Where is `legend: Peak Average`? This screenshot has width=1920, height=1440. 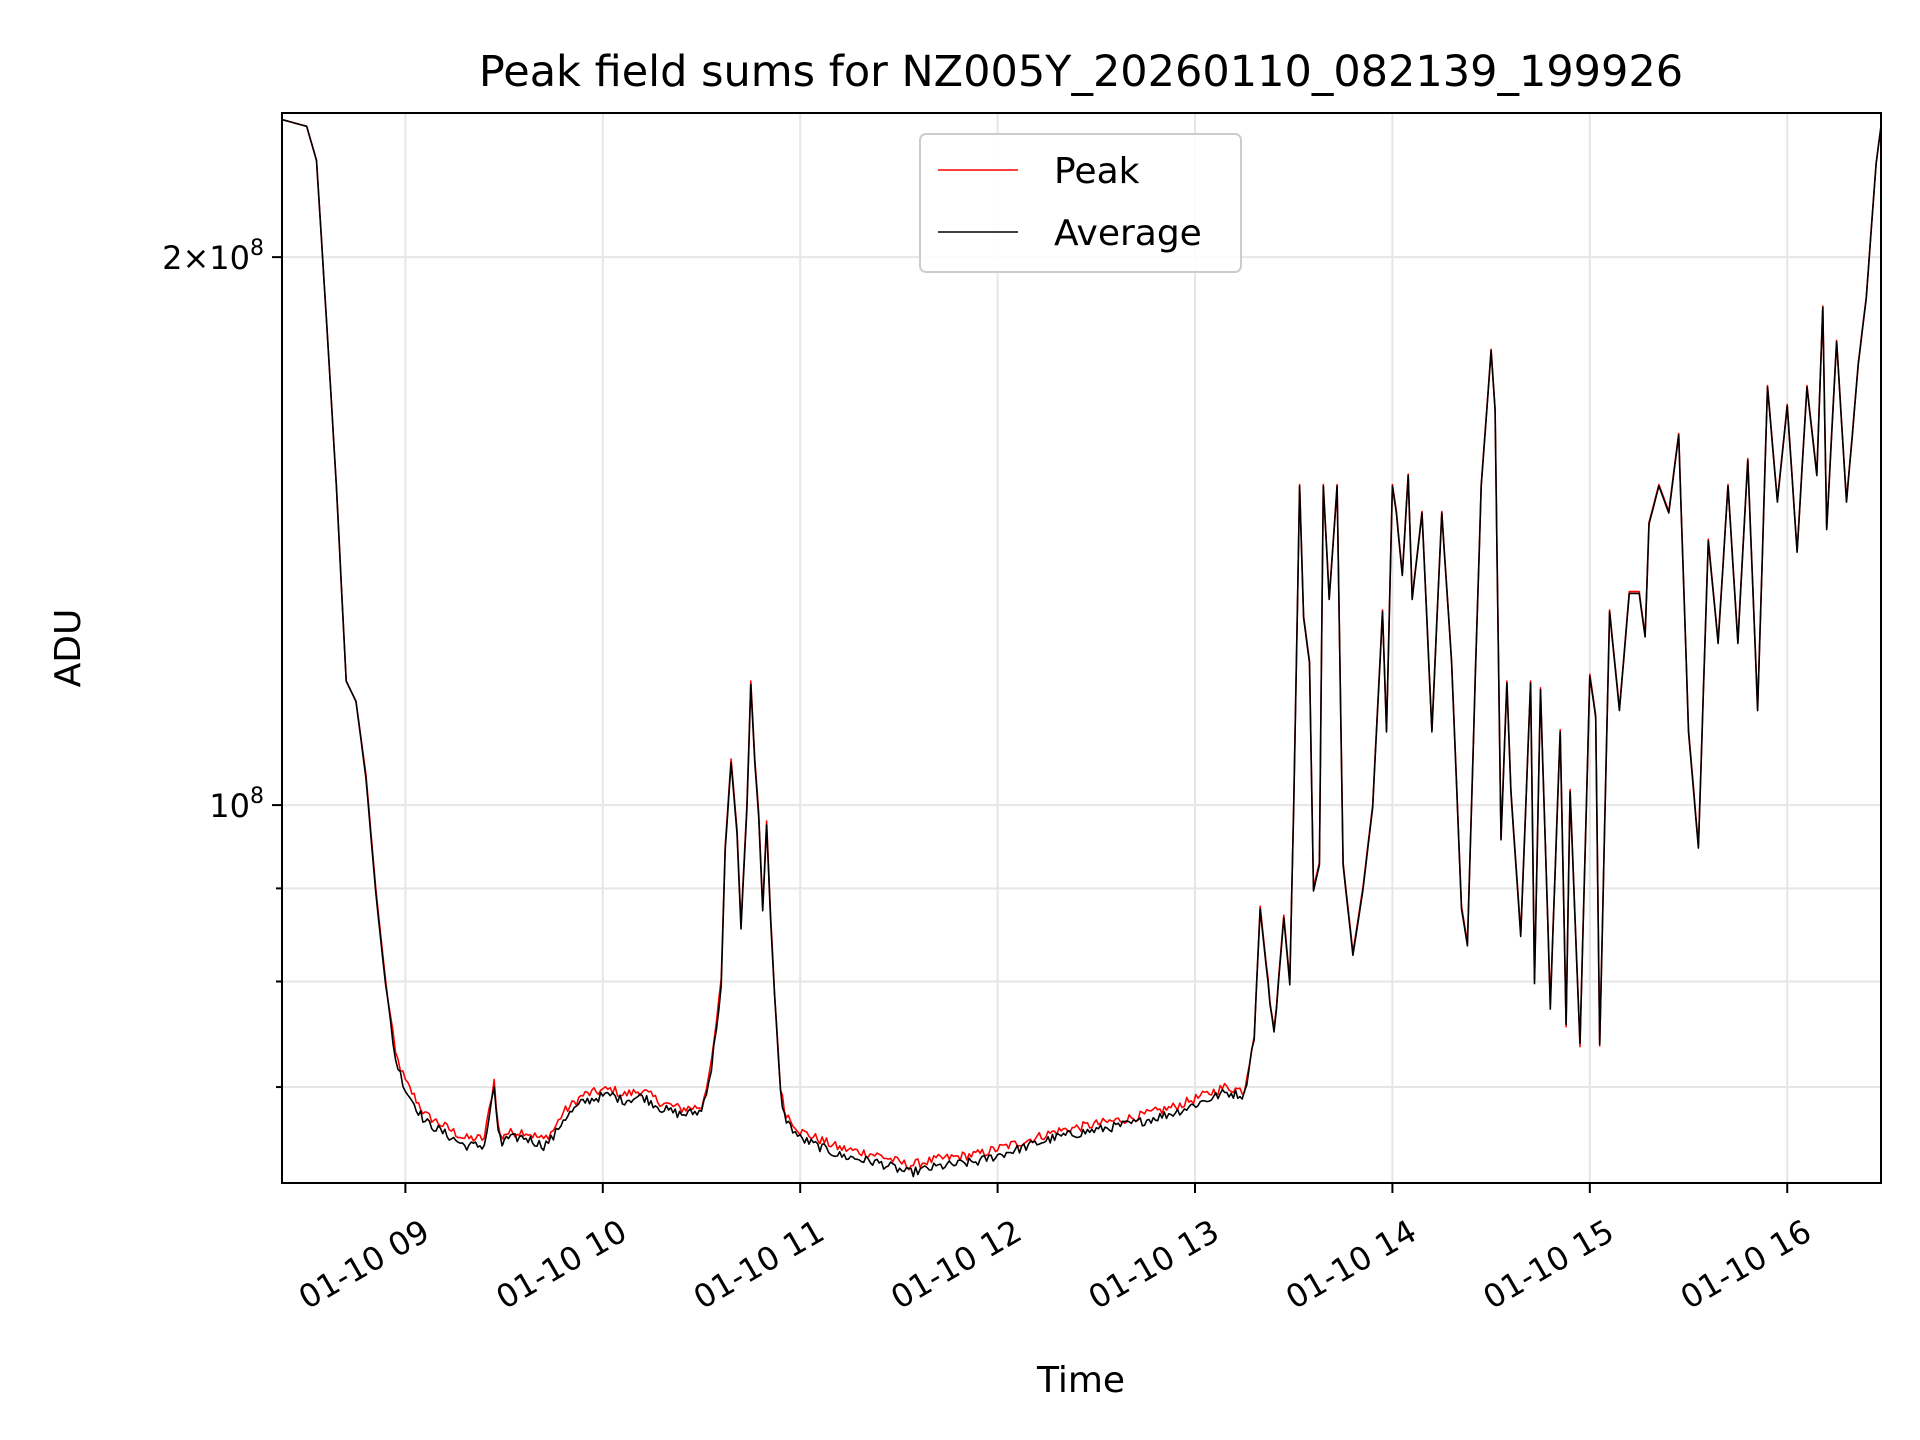
legend: Peak Average is located at coordinates (1080, 203).